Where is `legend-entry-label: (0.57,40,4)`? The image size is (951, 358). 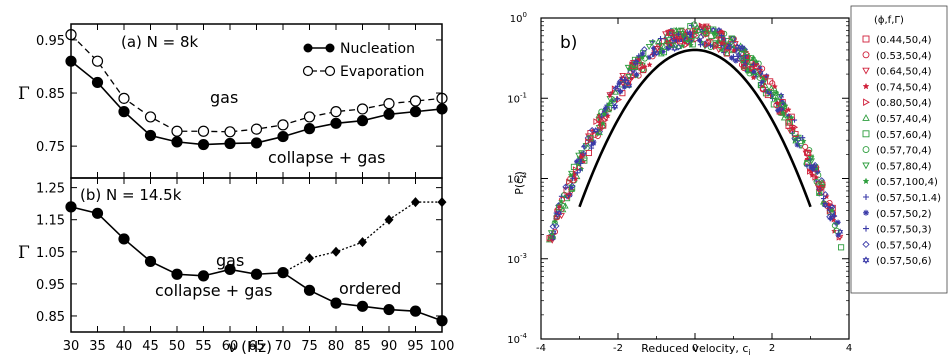 legend-entry-label: (0.57,40,4) is located at coordinates (904, 119).